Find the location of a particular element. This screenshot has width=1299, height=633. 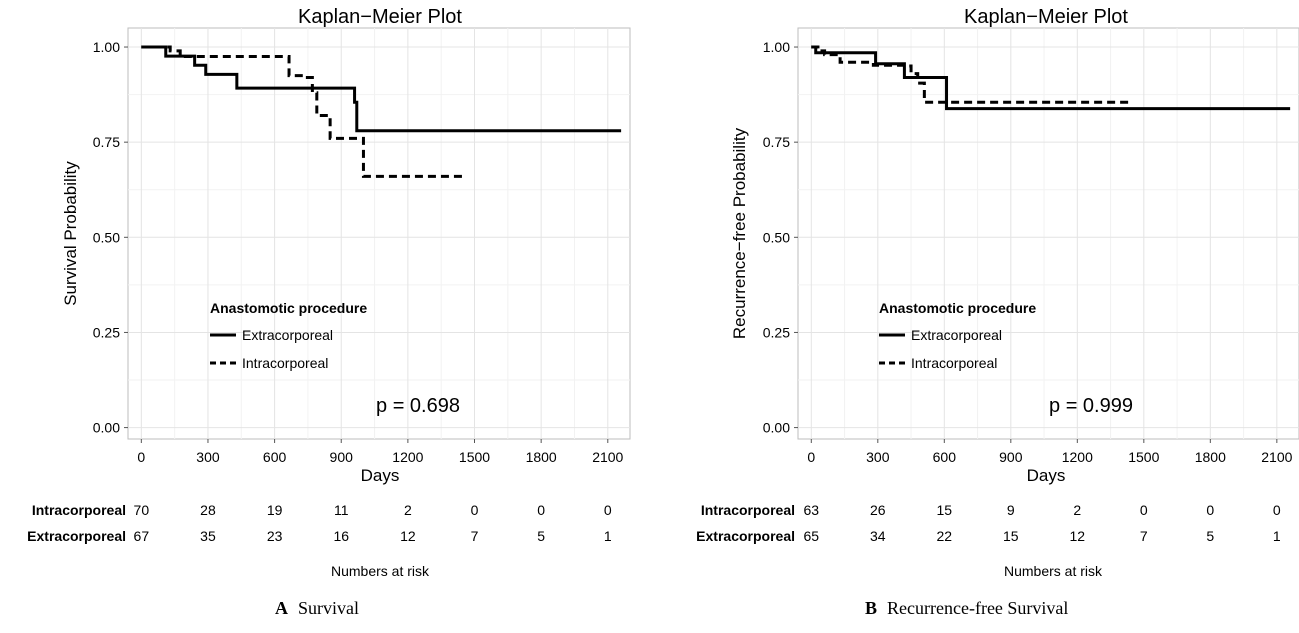

figure-caption: B Recurrence-free Survival is located at coordinates (966, 608).